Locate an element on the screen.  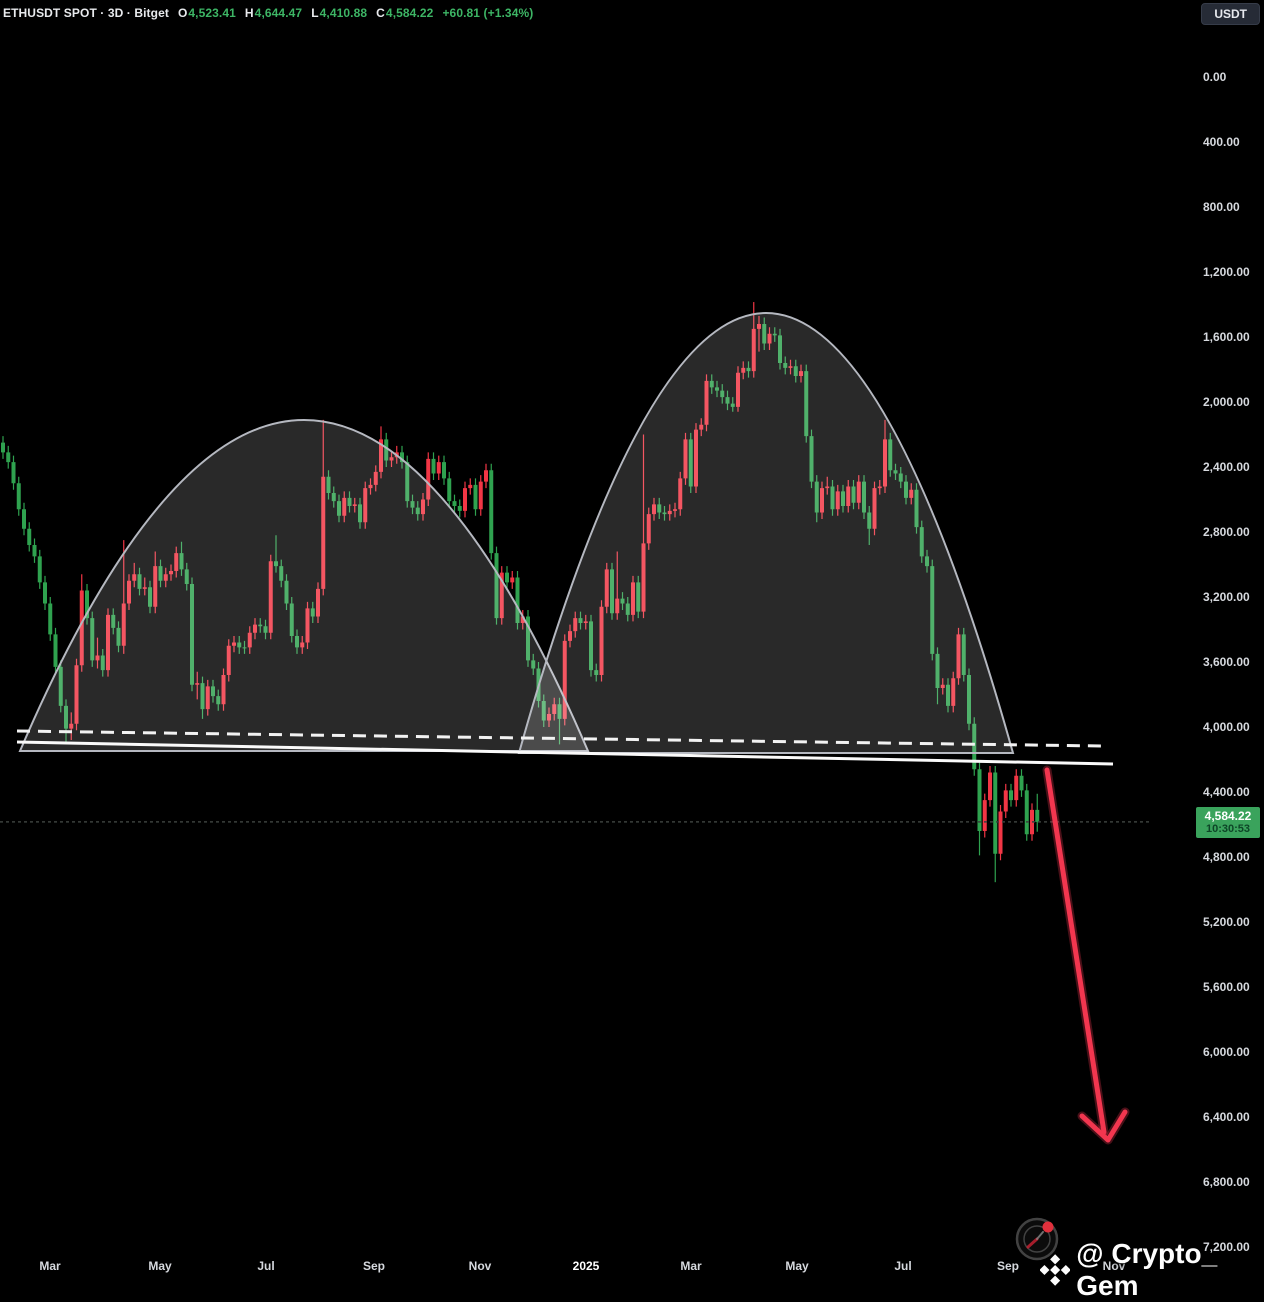
ohlc-close: C 4,584.22 is located at coordinates (405, 13).